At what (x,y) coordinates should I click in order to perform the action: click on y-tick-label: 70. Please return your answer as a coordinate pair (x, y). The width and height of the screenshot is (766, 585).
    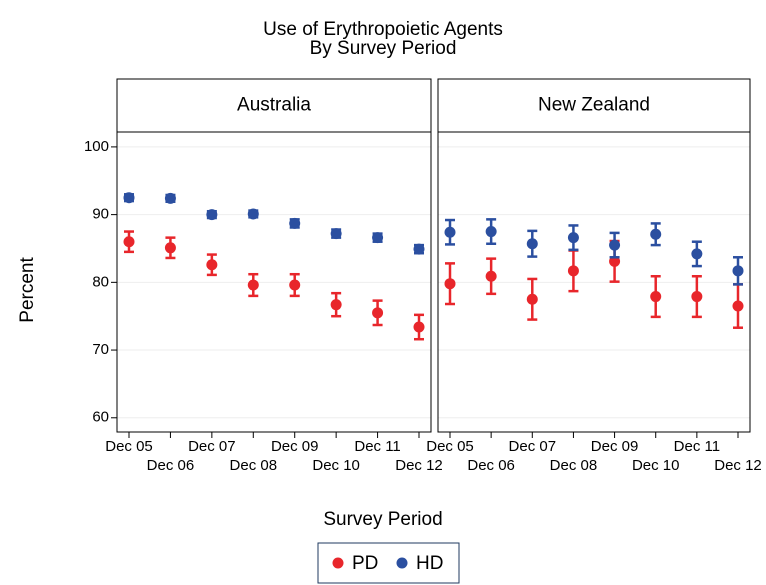
    Looking at the image, I should click on (100, 349).